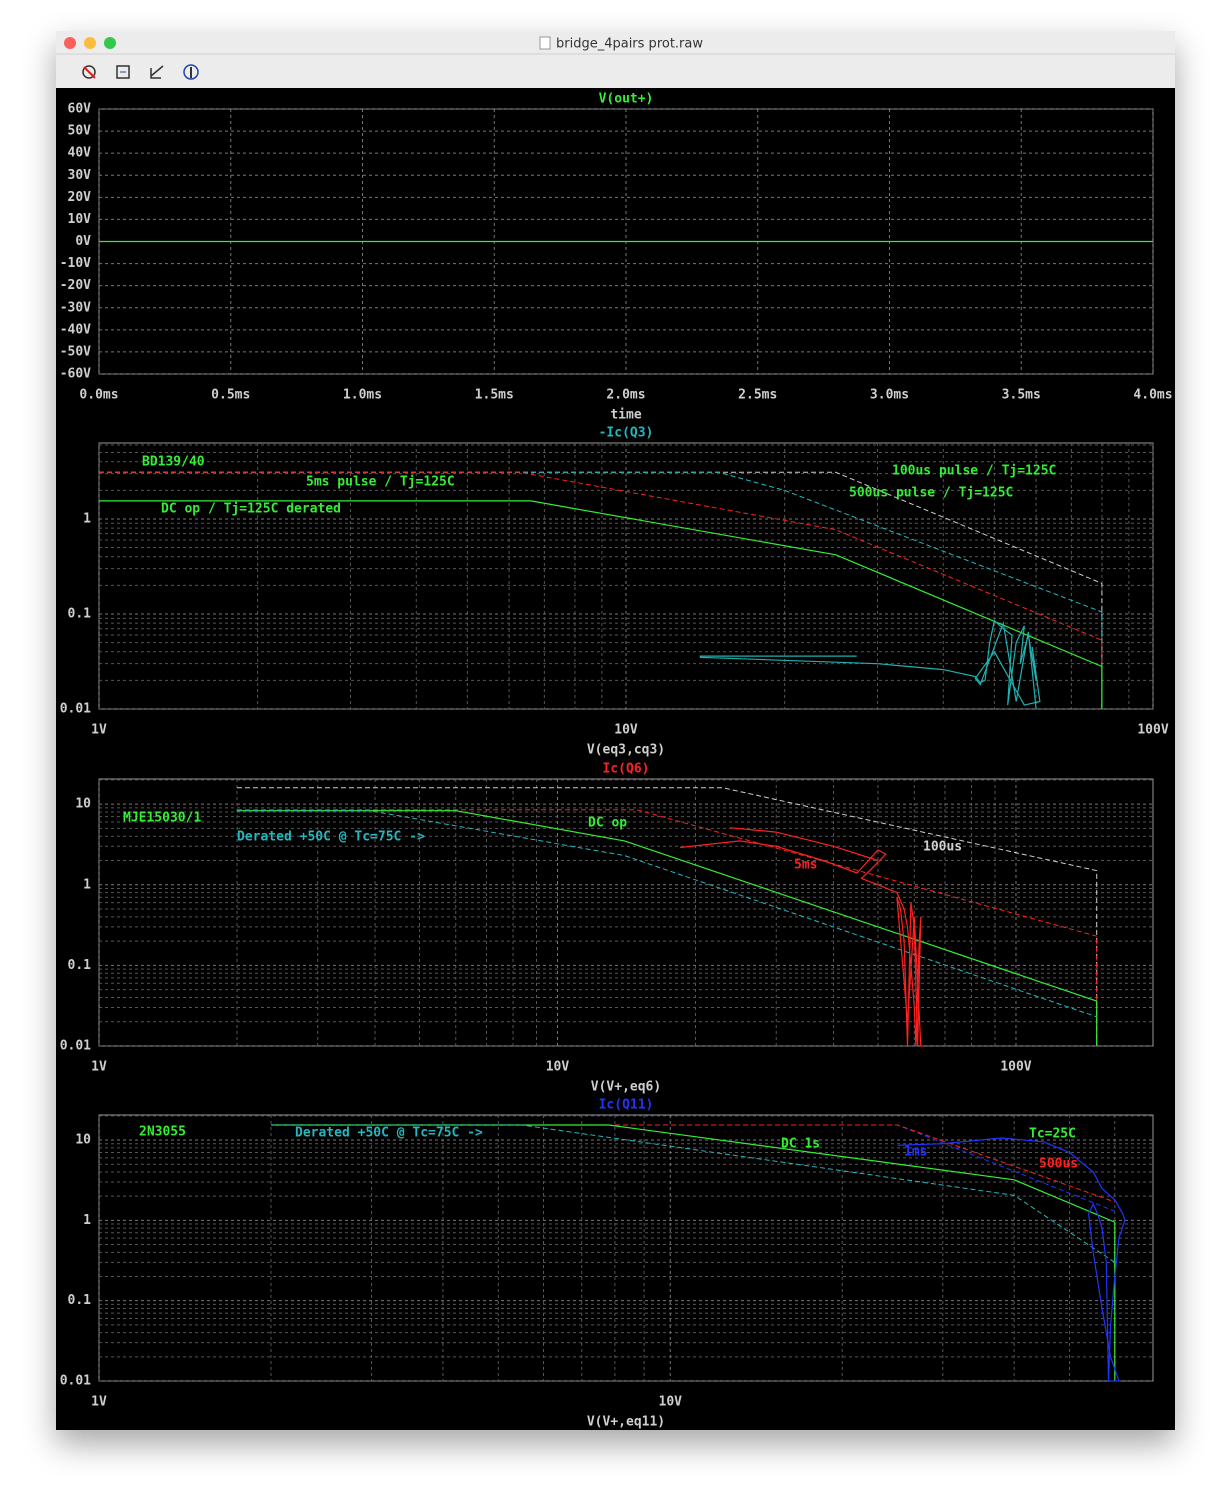 The height and width of the screenshot is (1511, 1231). What do you see at coordinates (1058, 1164) in the screenshot?
I see `annotation: 500us` at bounding box center [1058, 1164].